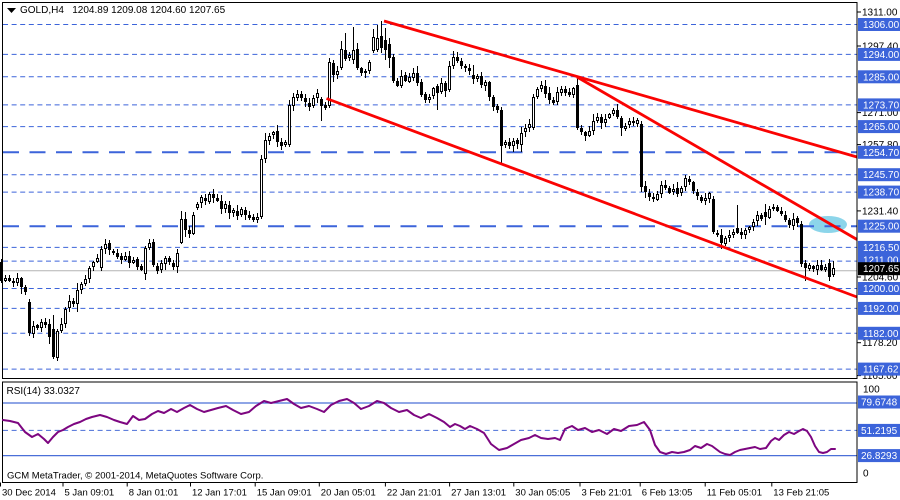 Image resolution: width=900 pixels, height=500 pixels. Describe the element at coordinates (881, 55) in the screenshot. I see `svg-text: 1294.00` at that location.